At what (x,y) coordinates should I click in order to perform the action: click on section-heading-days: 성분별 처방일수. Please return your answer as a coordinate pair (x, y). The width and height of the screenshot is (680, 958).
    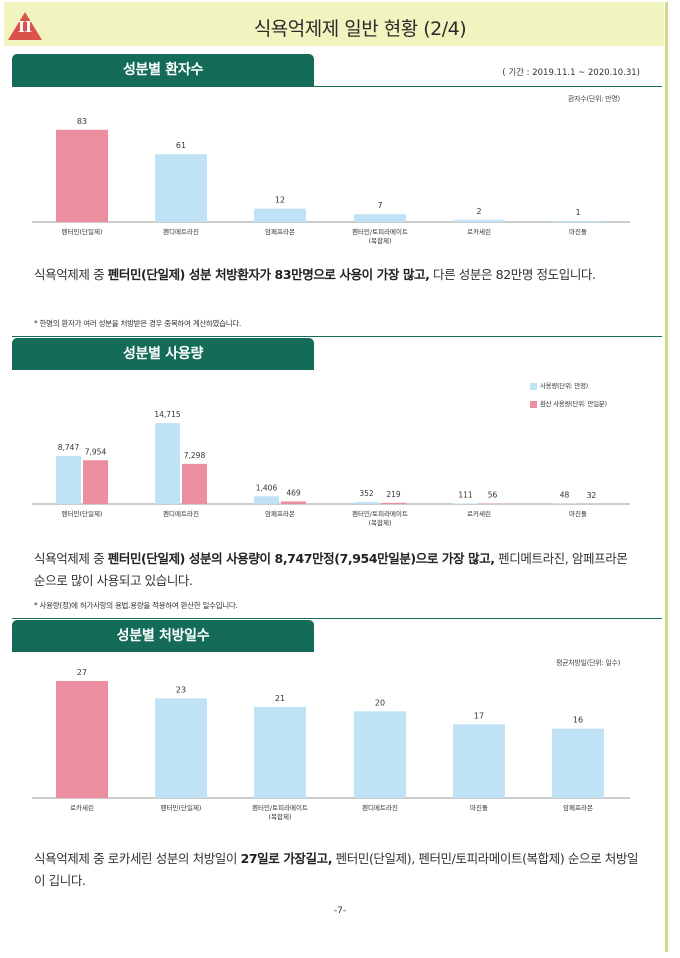
    Looking at the image, I should click on (163, 636).